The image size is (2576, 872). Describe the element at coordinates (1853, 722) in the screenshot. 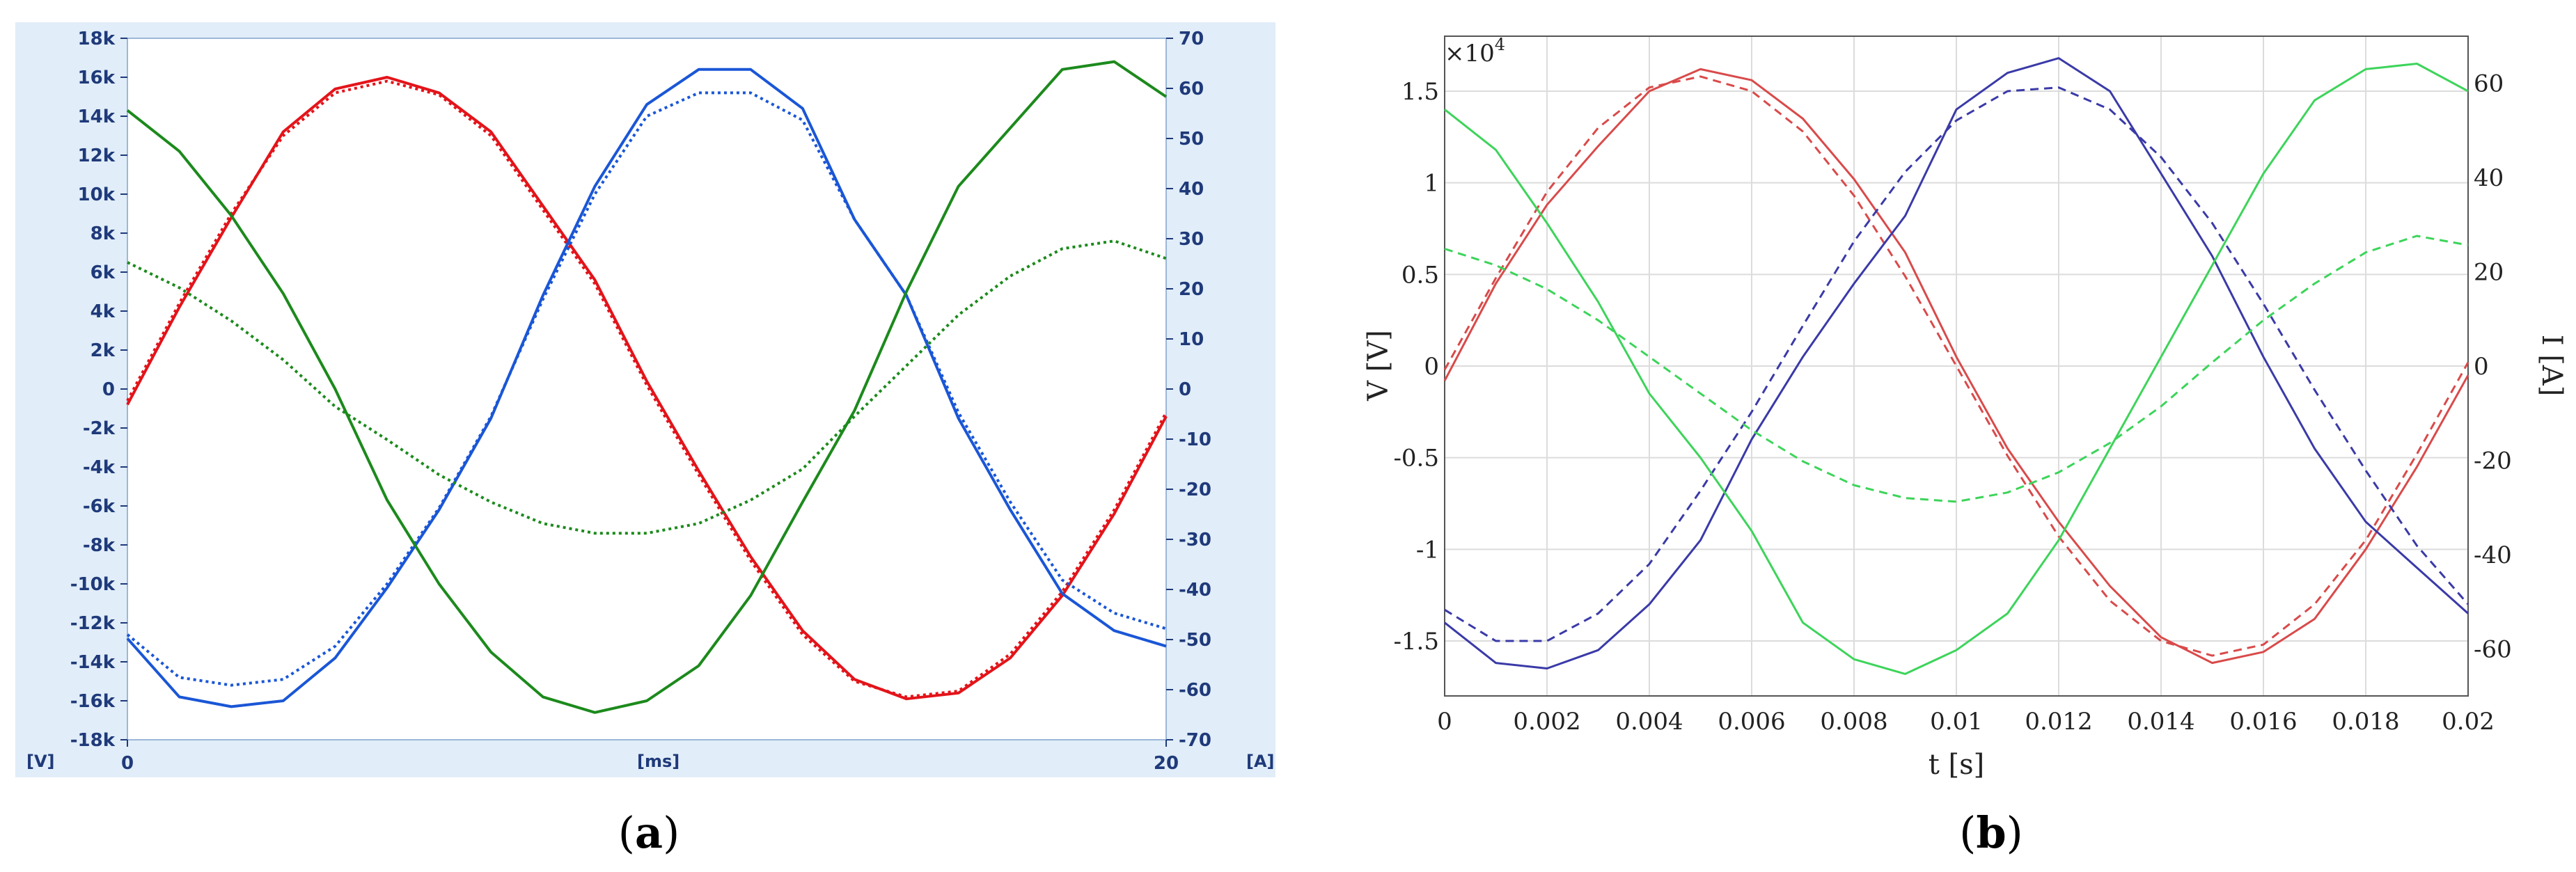

I see `xtick-label: 0.008` at that location.